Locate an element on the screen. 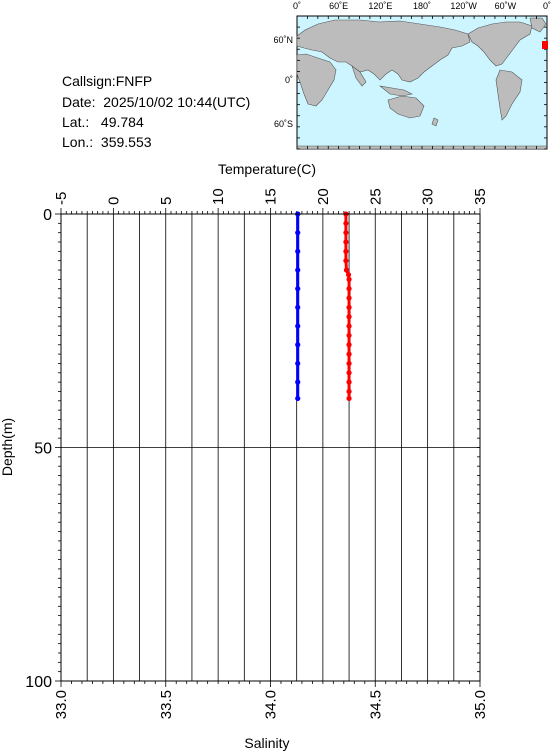  temperature-tick-label: -5 is located at coordinates (61, 198).